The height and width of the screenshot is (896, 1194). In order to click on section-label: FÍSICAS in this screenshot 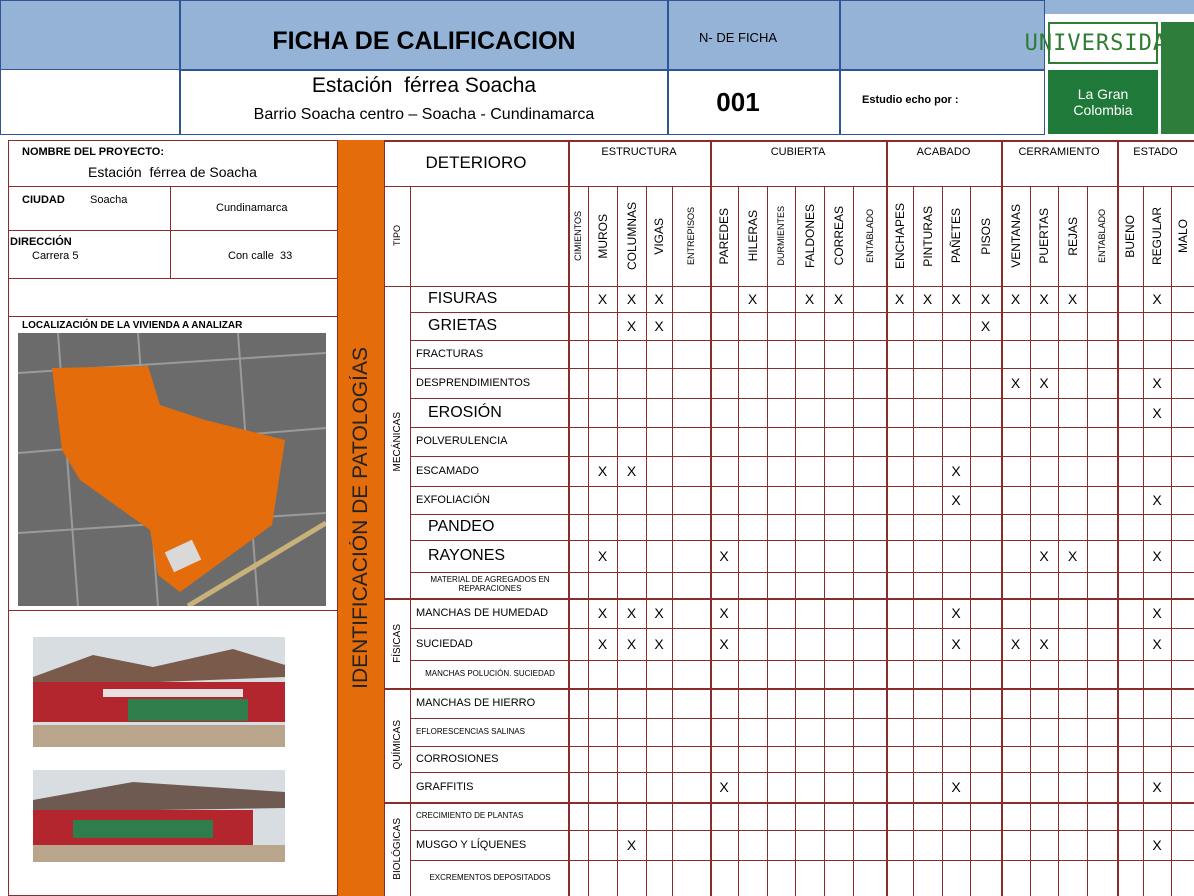, I will do `click(397, 643)`.